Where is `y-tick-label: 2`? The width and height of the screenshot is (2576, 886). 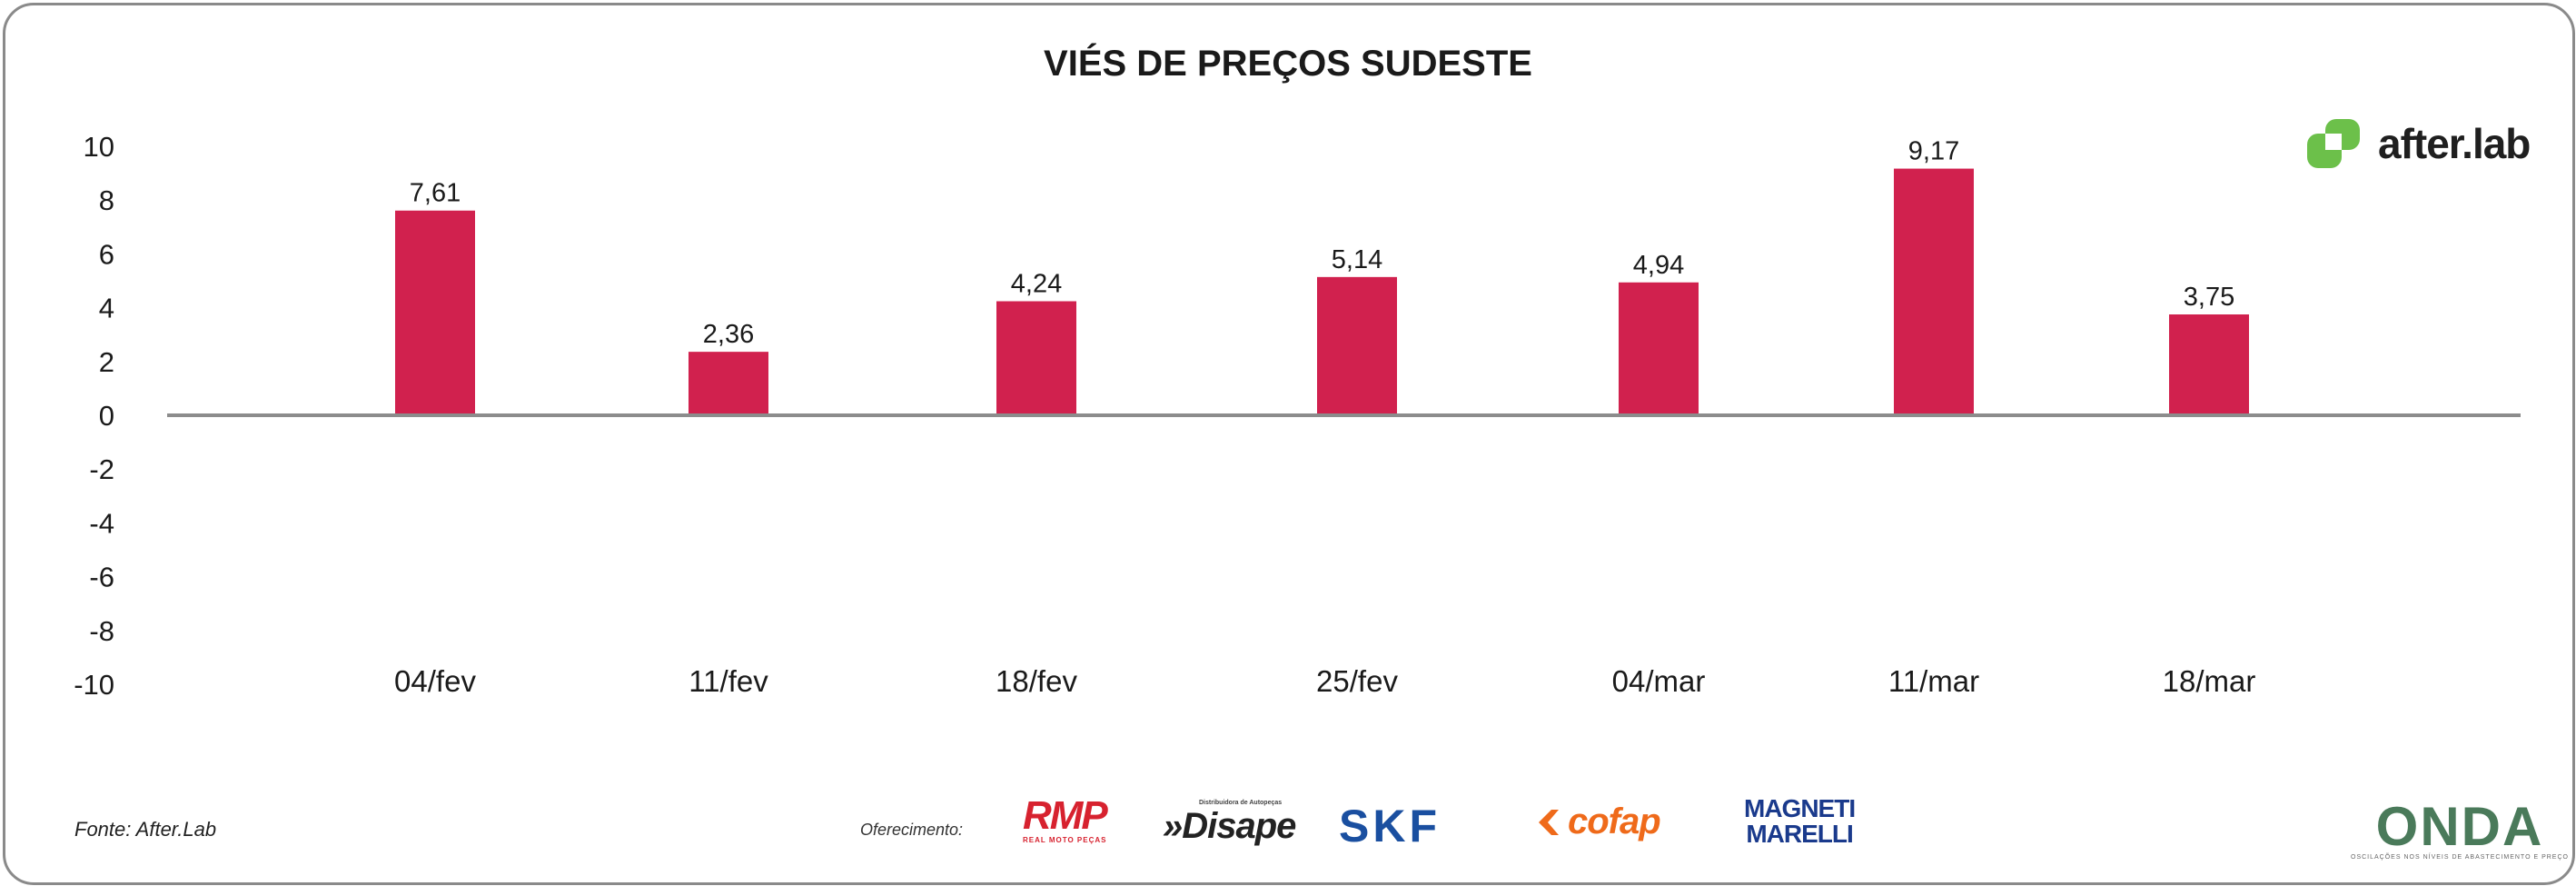
y-tick-label: 2 is located at coordinates (106, 362).